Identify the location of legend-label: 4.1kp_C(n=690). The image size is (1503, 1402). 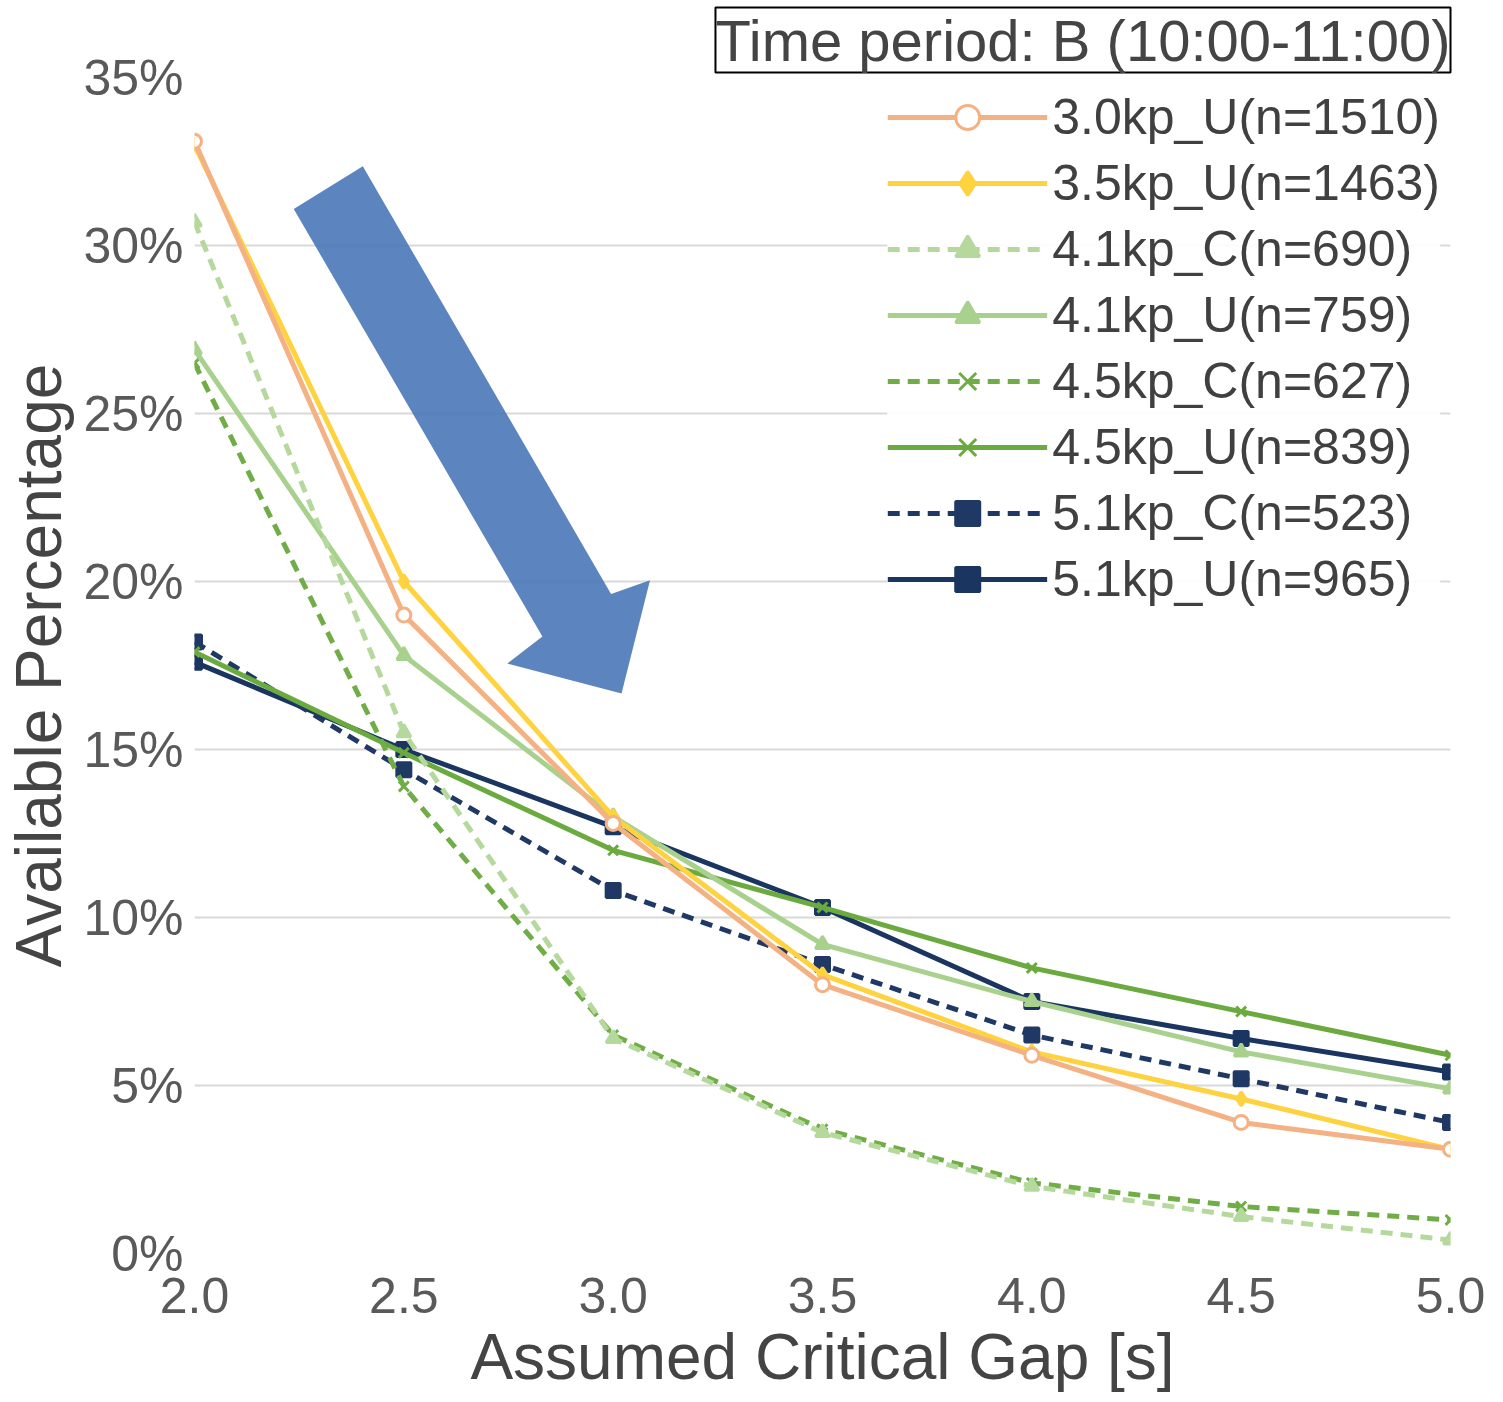
(1232, 249).